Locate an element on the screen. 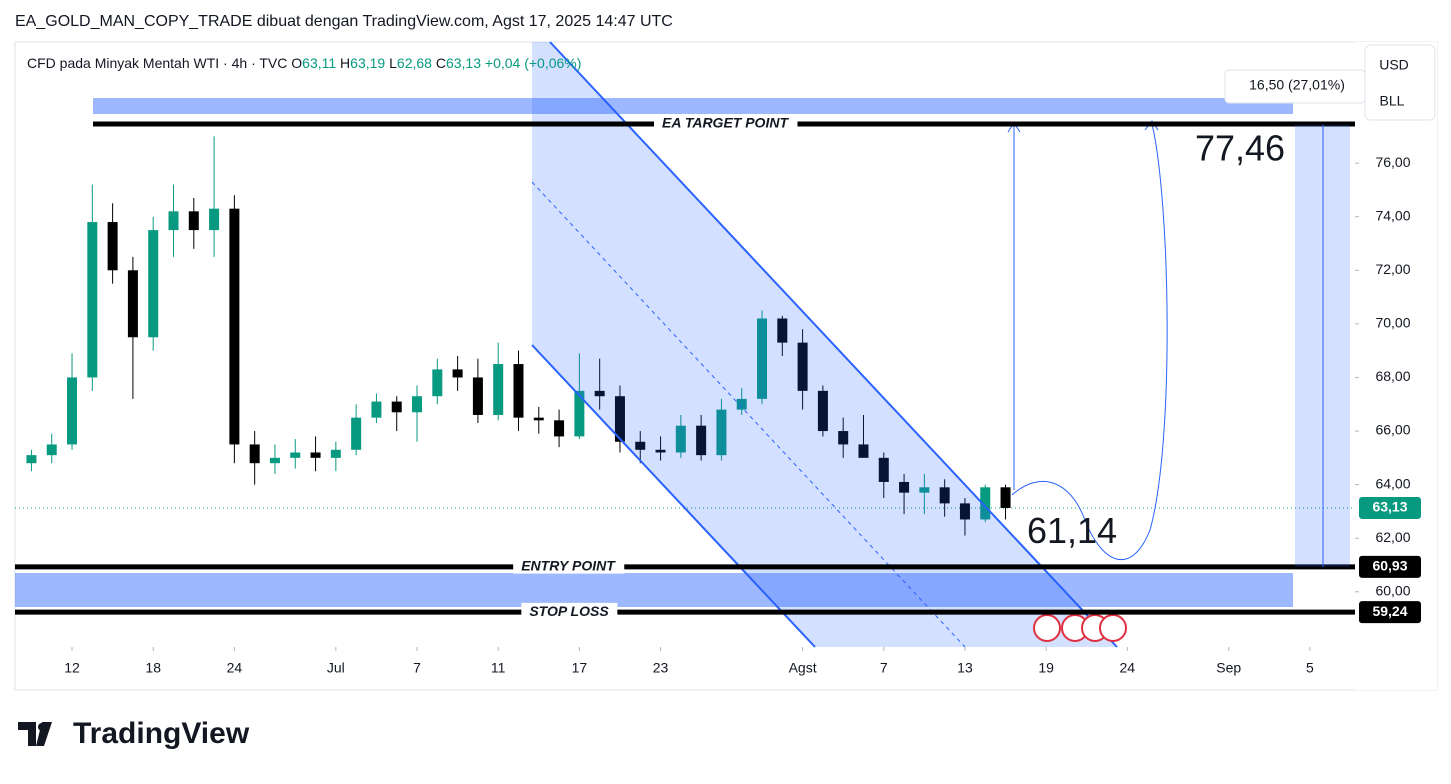 The width and height of the screenshot is (1451, 784). x-tick-label: 17 is located at coordinates (580, 668).